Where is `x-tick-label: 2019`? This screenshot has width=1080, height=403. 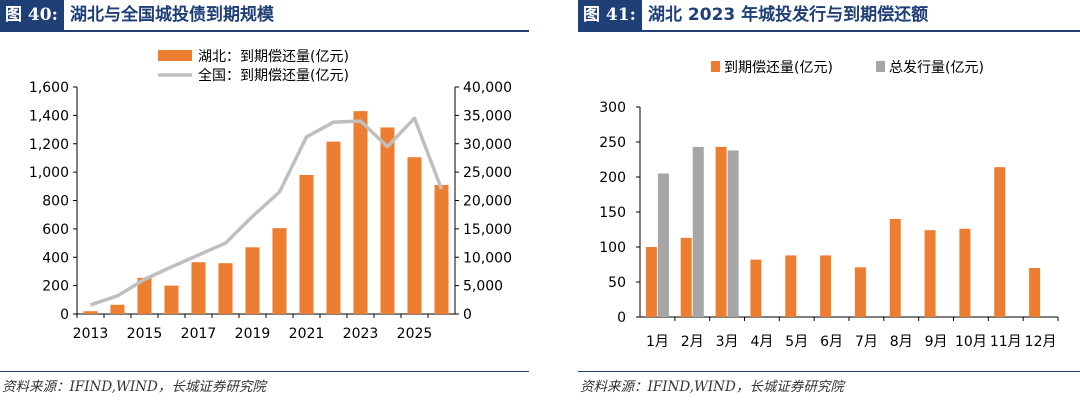
x-tick-label: 2019 is located at coordinates (253, 334).